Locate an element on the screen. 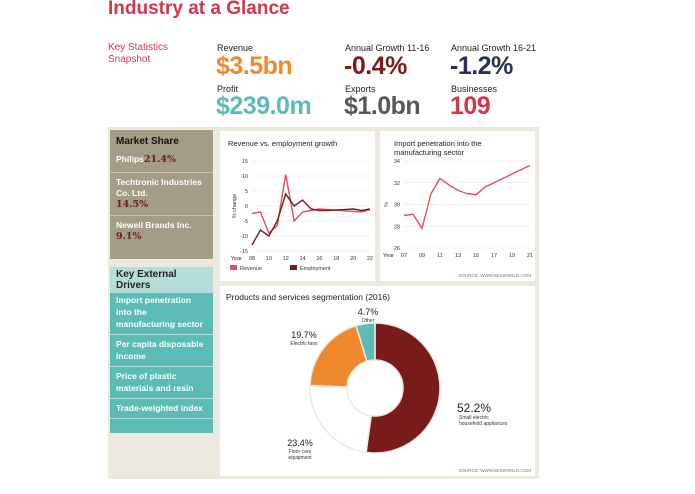  driver-item: Per capita disposable income is located at coordinates (160, 350).